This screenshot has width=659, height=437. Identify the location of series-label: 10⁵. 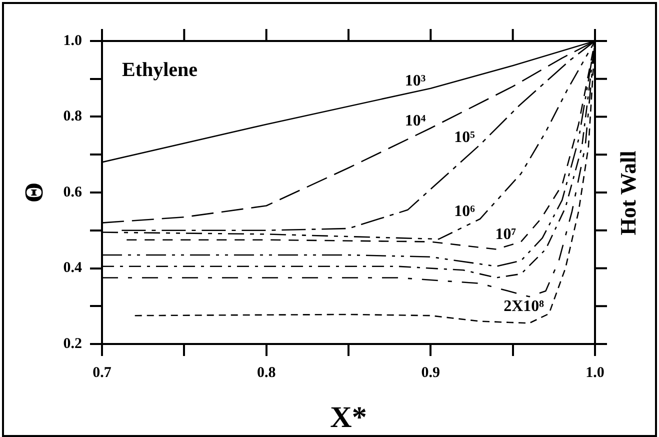
(465, 137).